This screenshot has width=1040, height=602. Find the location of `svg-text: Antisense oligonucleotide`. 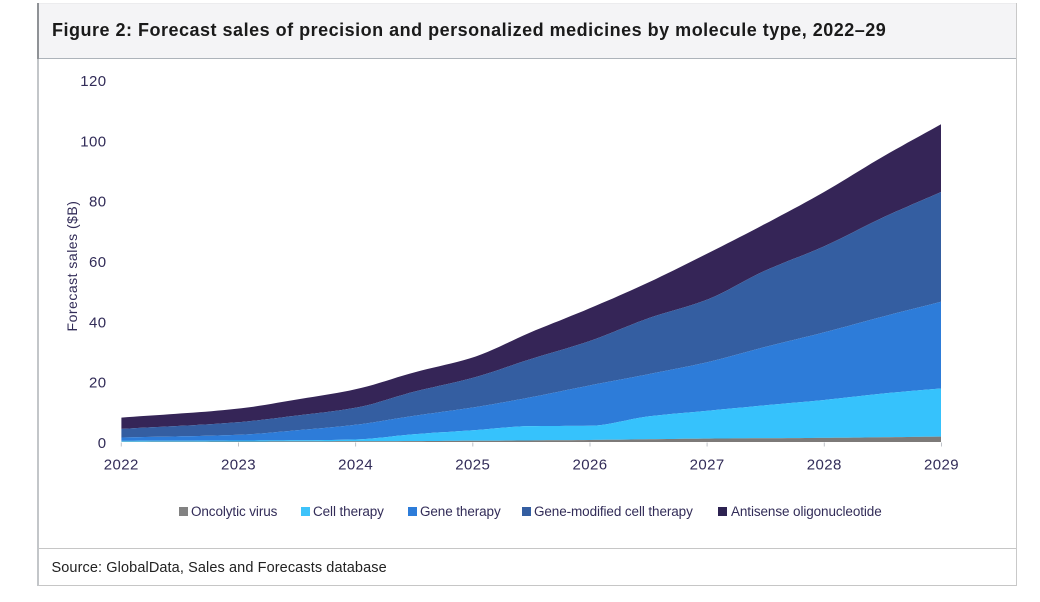

svg-text: Antisense oligonucleotide is located at coordinates (806, 511).